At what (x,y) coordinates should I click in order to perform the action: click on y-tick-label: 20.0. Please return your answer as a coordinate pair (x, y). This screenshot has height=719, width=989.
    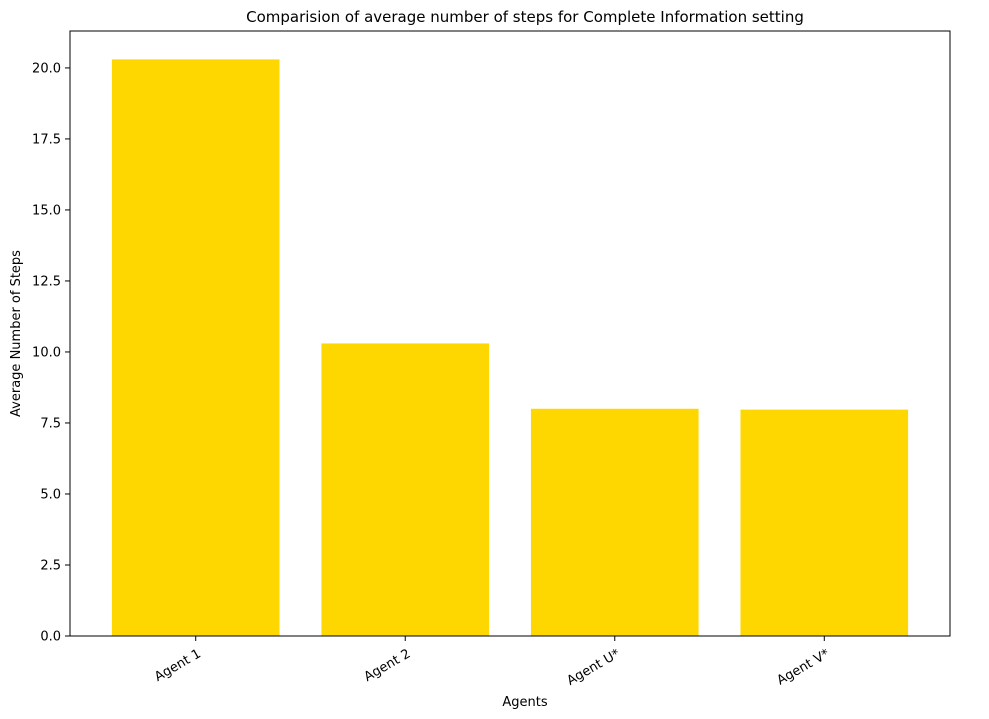
    Looking at the image, I should click on (46, 68).